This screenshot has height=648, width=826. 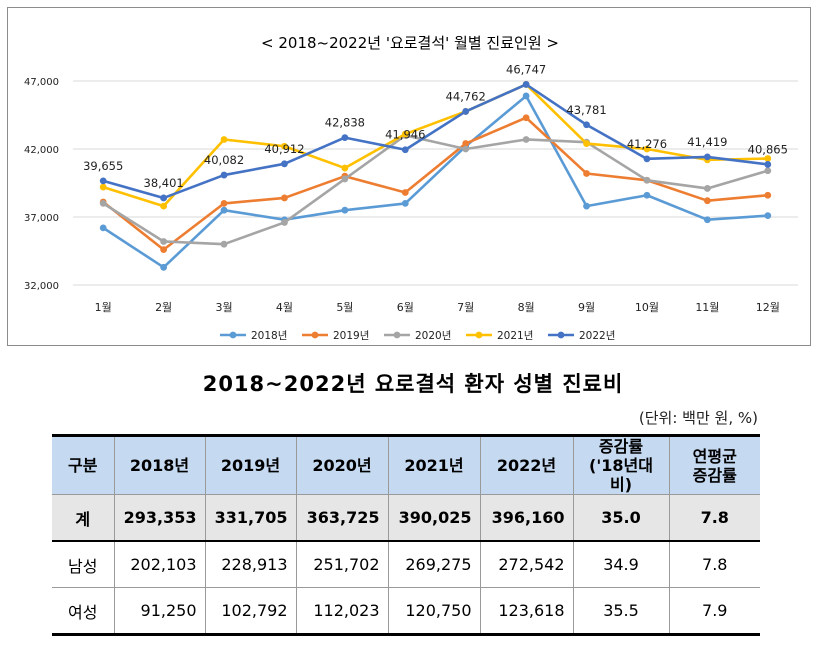 I want to click on legend-item: 2018년, so click(x=253, y=336).